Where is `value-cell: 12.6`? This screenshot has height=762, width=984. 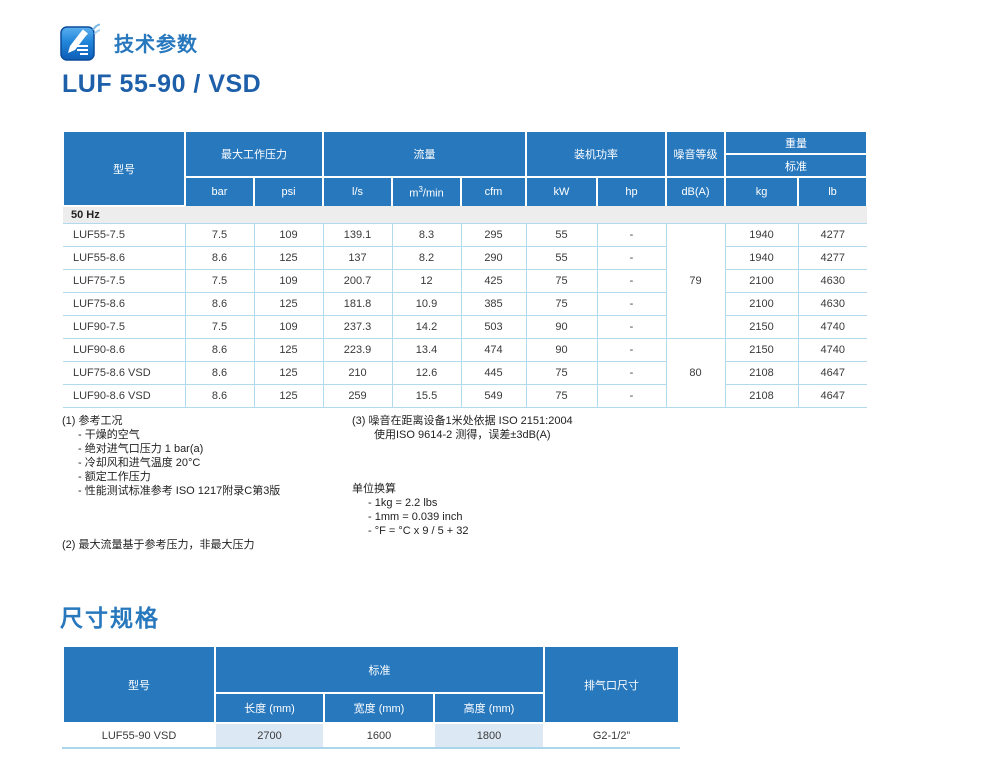
value-cell: 12.6 is located at coordinates (426, 372).